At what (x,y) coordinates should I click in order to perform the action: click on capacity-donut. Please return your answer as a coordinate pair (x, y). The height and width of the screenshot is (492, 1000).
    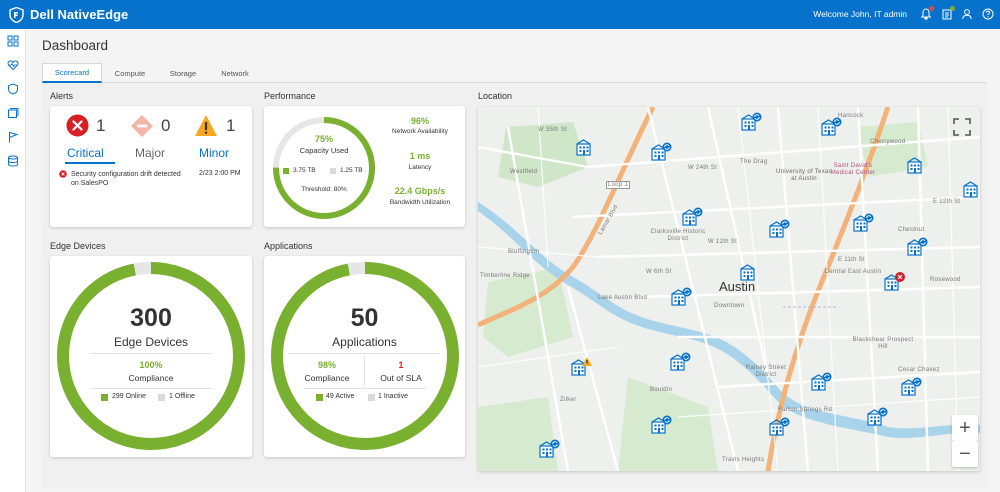
    Looking at the image, I should click on (324, 168).